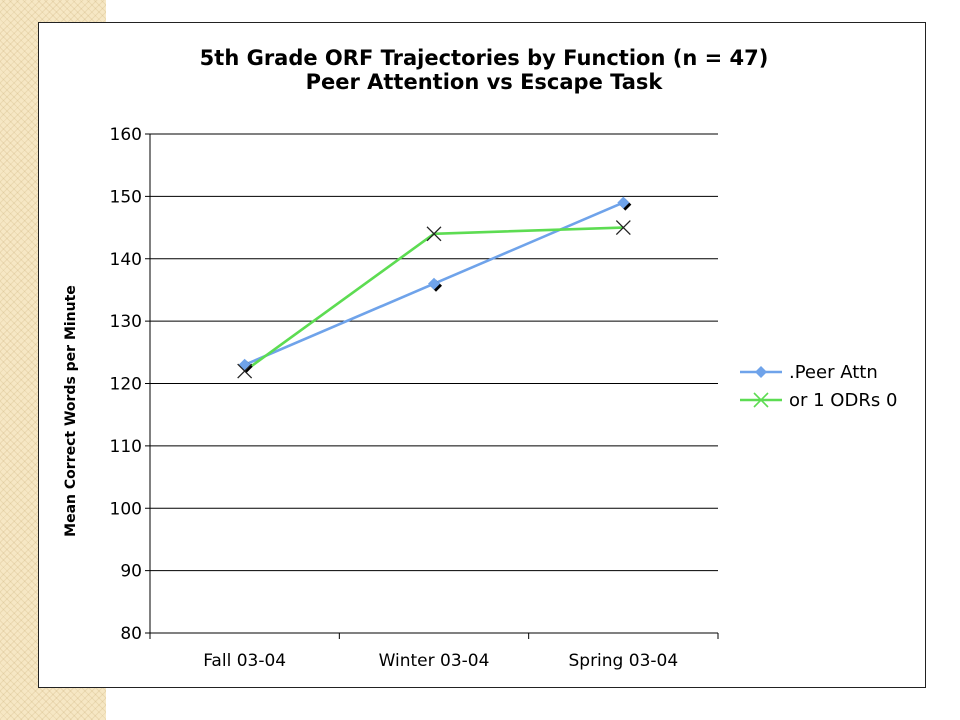 The height and width of the screenshot is (720, 960). Describe the element at coordinates (126, 135) in the screenshot. I see `y-tick-label: 160` at that location.